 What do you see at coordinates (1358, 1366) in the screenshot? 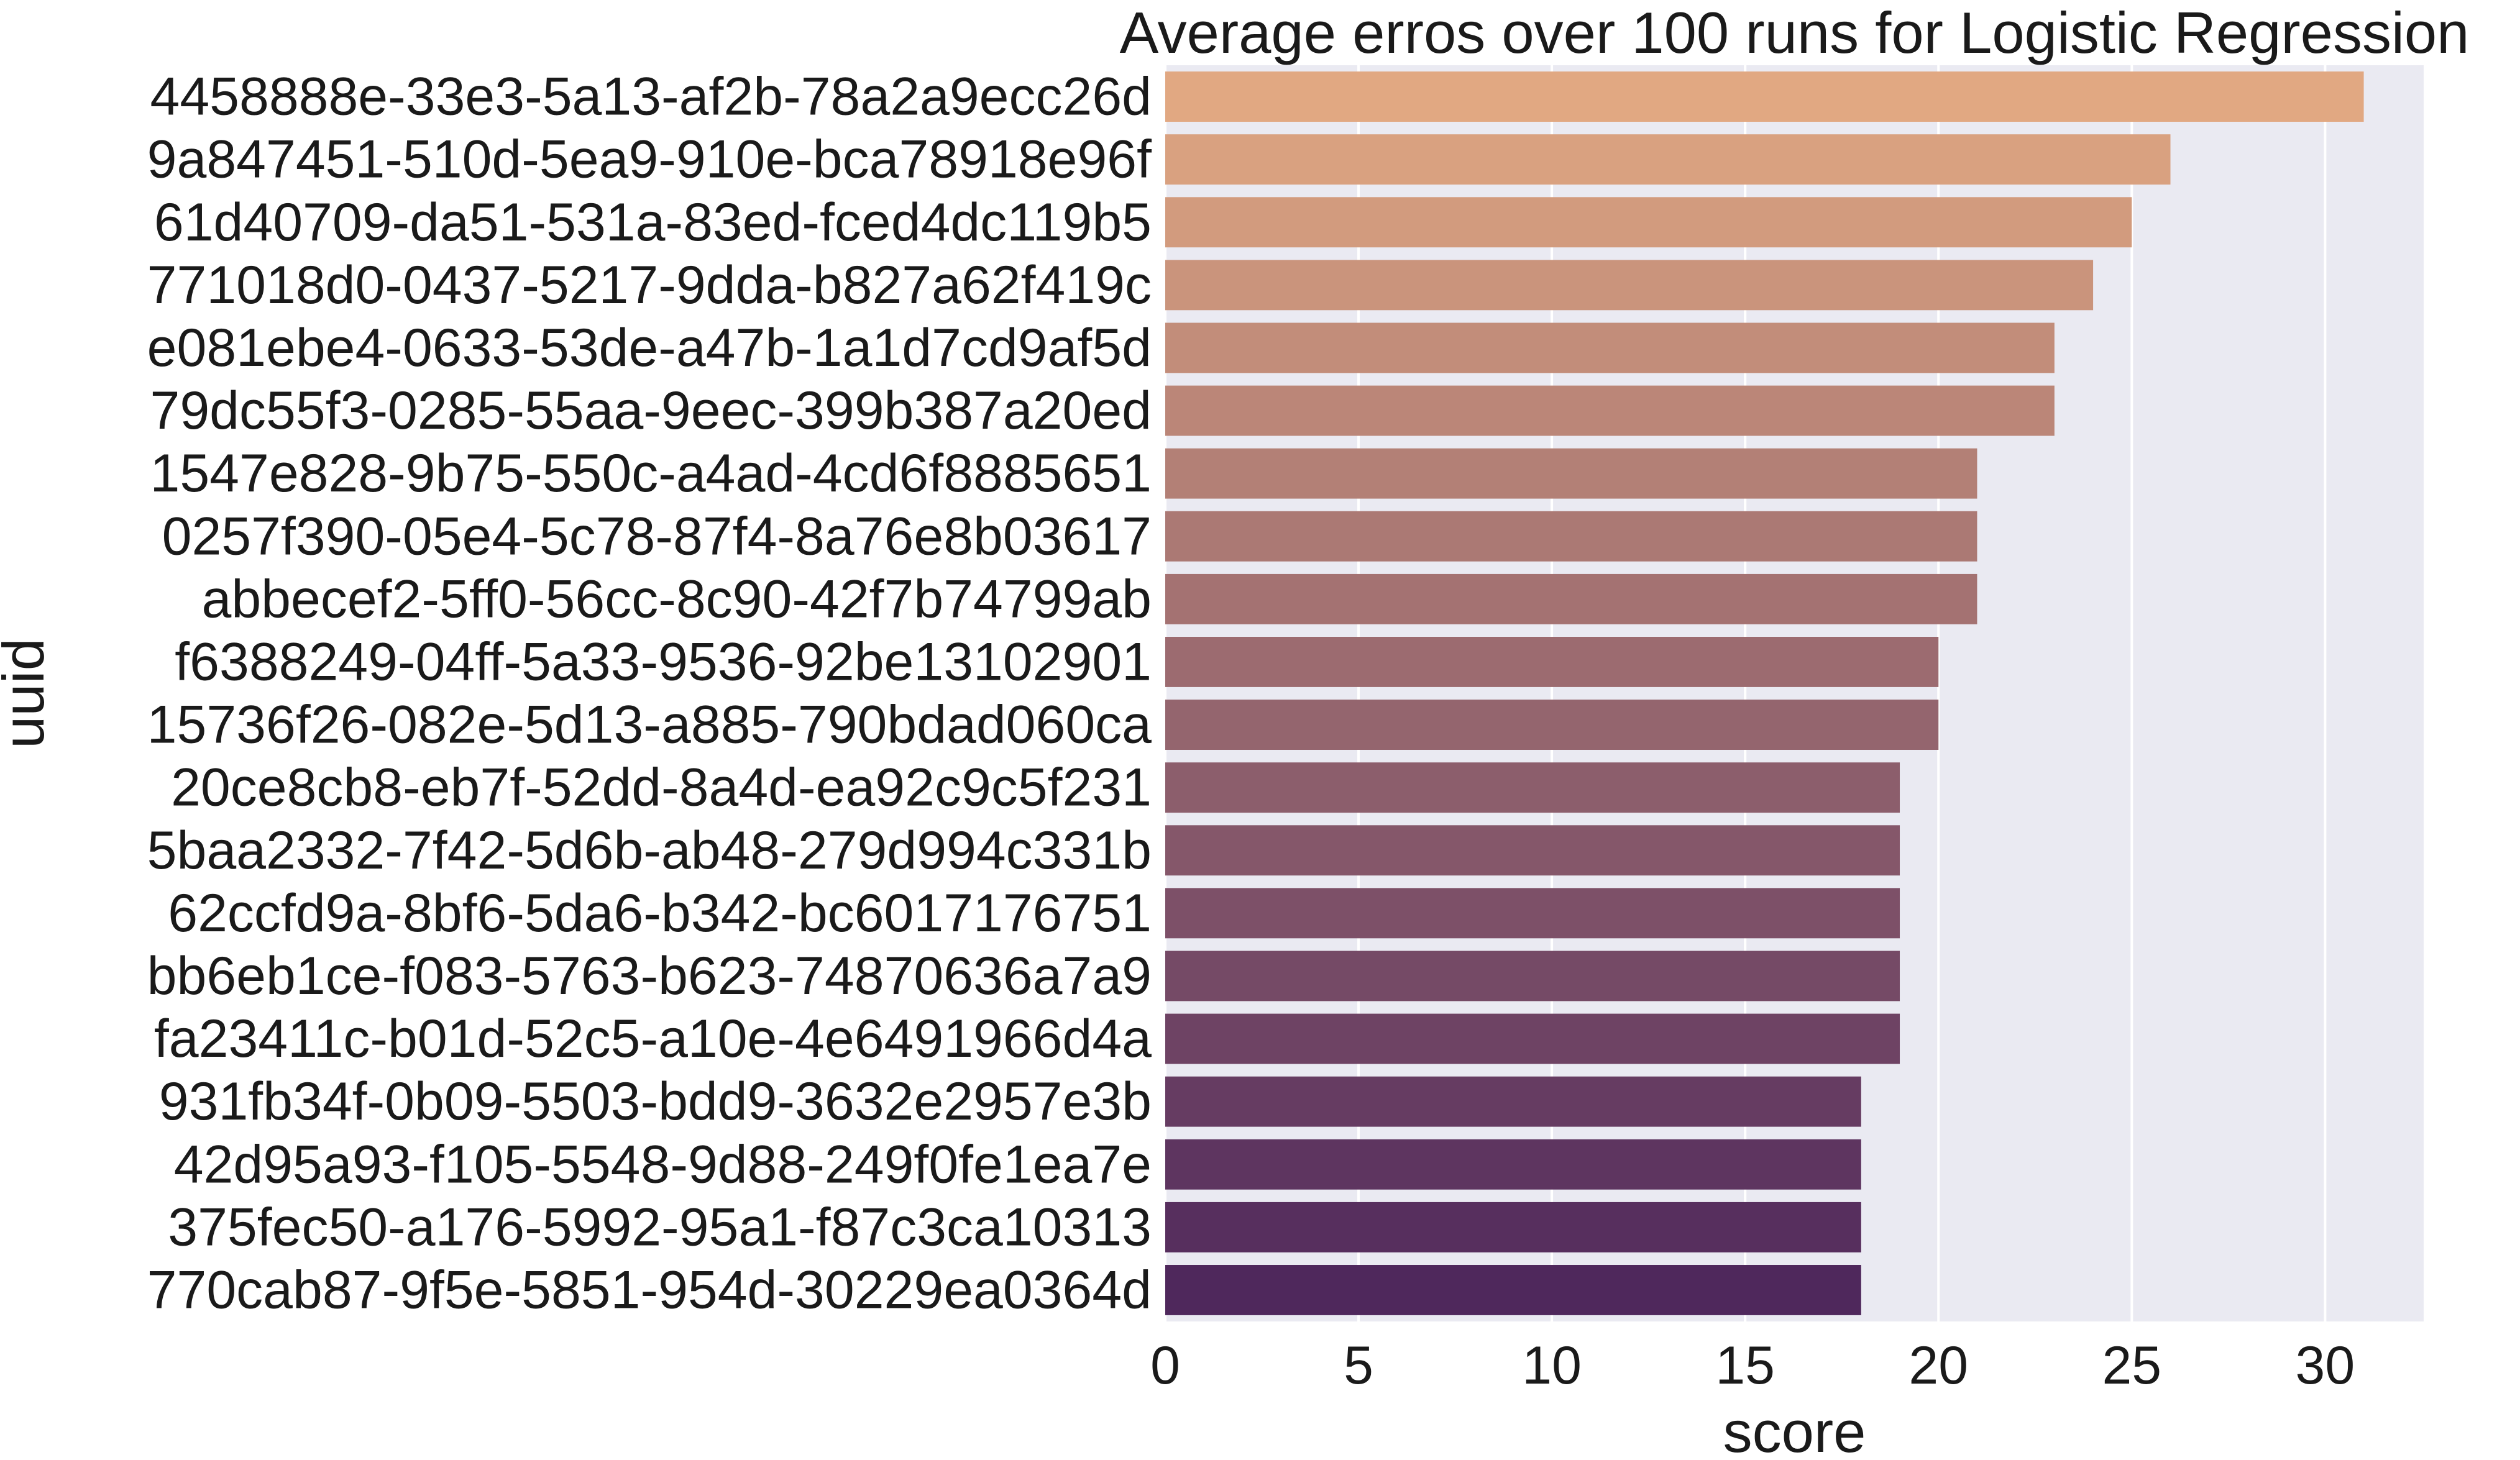
I see `x-tick-label: 5` at bounding box center [1358, 1366].